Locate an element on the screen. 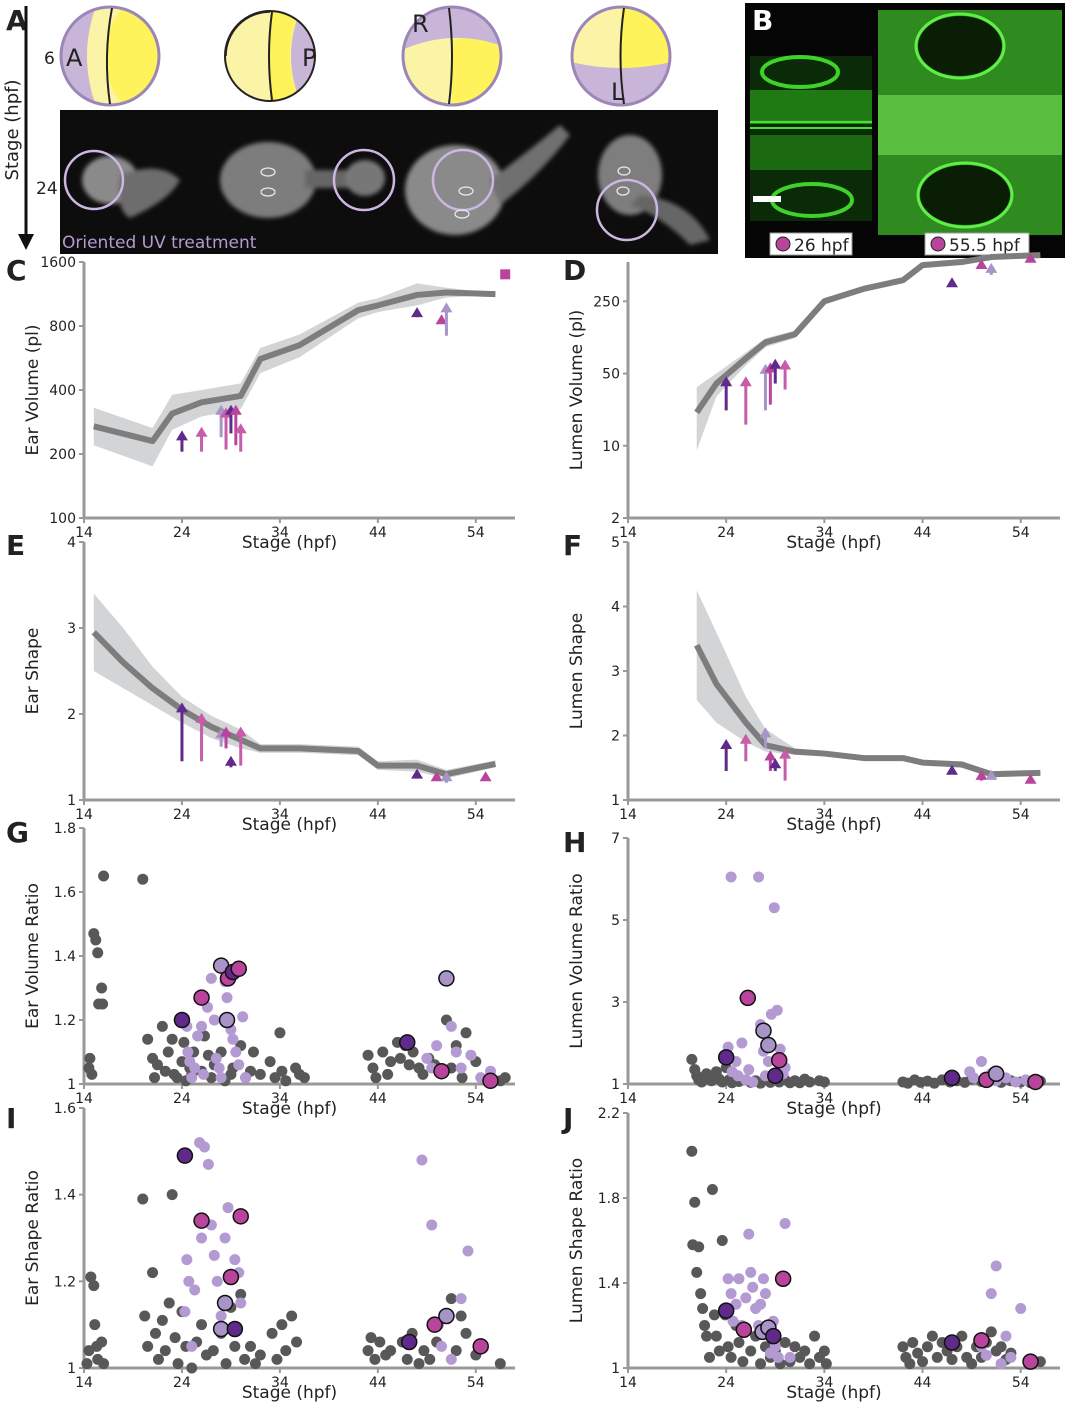  chart-j-y-axis-label: Lumen Shape Ratio is located at coordinates (577, 1240).